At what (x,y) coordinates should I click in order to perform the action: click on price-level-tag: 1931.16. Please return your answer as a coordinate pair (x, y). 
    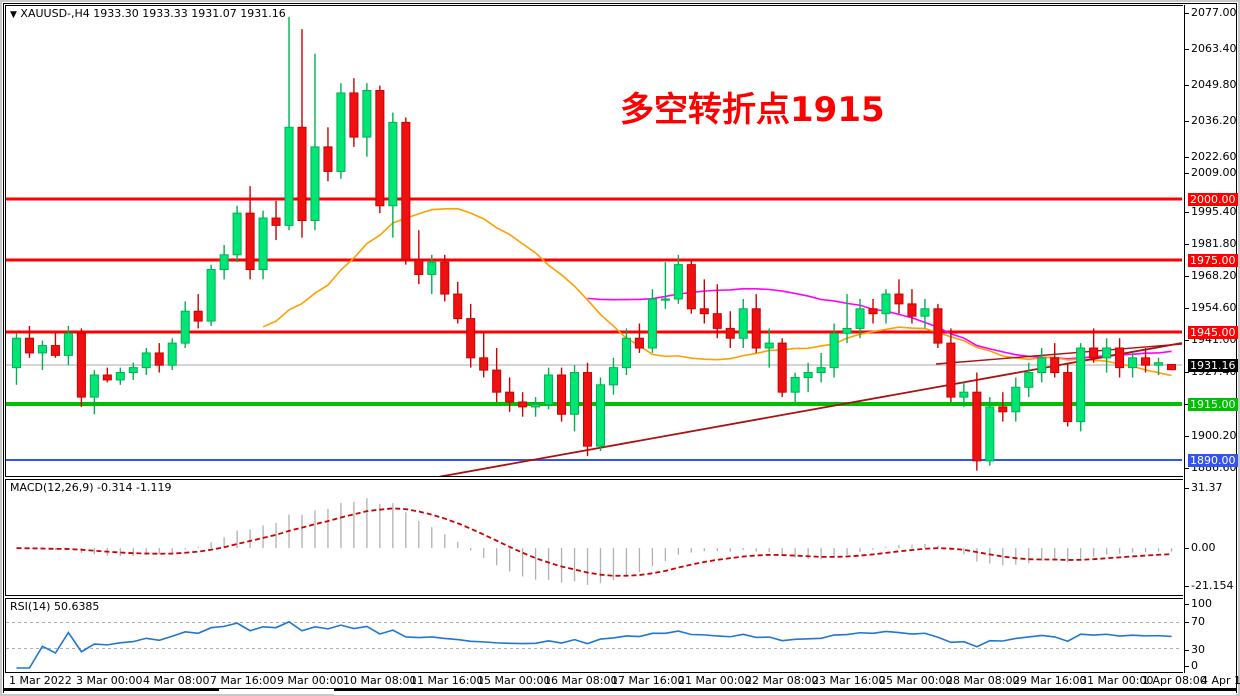
    Looking at the image, I should click on (1213, 365).